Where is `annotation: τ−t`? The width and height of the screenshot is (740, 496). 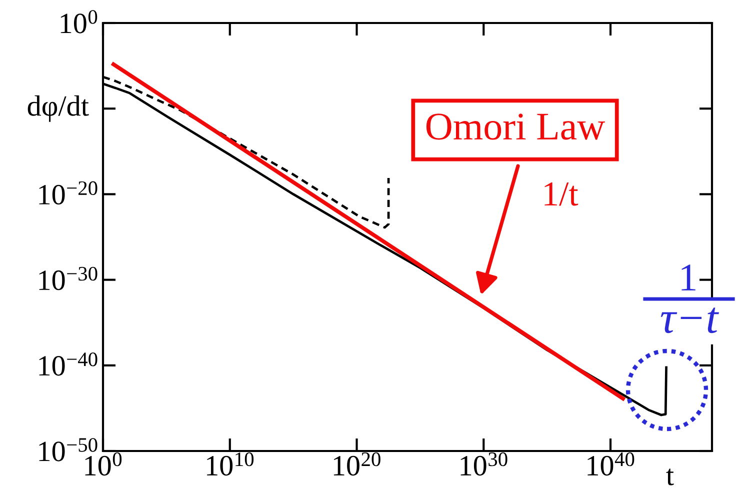
annotation: τ−t is located at coordinates (690, 321).